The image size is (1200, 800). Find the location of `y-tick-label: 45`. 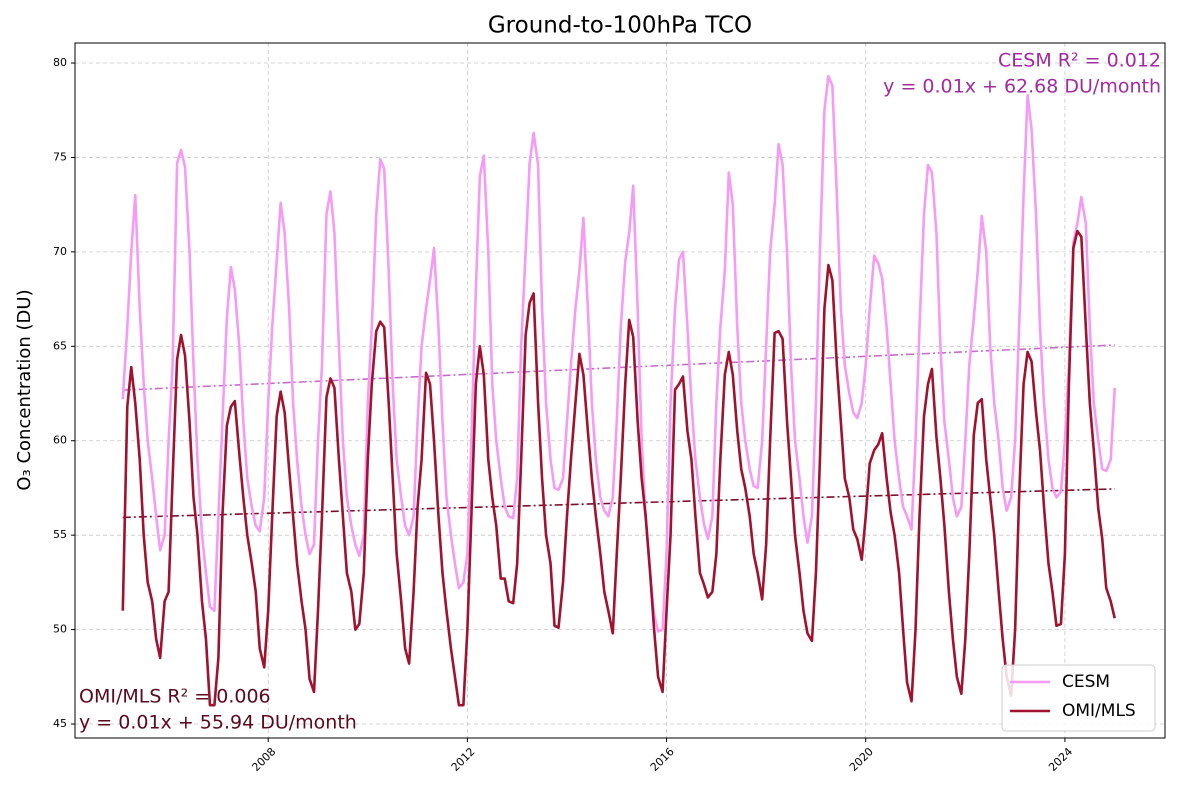

y-tick-label: 45 is located at coordinates (60, 723).